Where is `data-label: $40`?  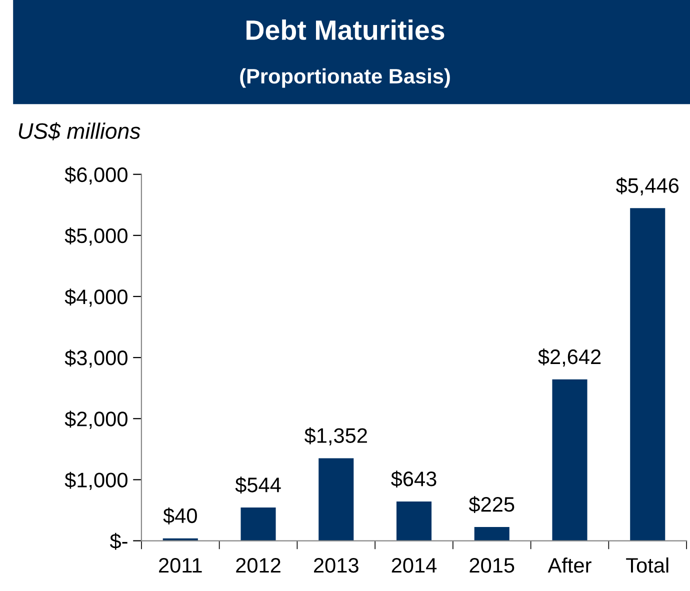 data-label: $40 is located at coordinates (180, 515).